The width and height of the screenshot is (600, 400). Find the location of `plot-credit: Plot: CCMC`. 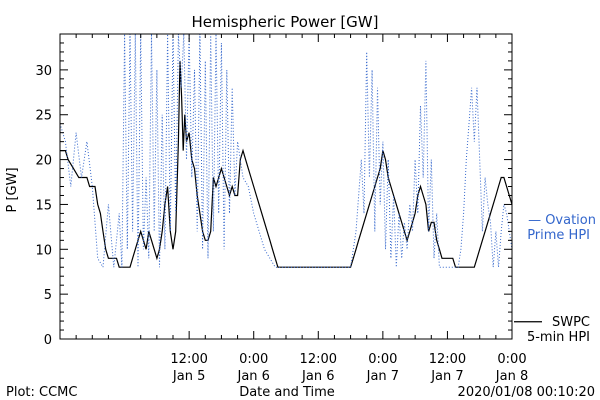

plot-credit: Plot: CCMC is located at coordinates (41, 392).